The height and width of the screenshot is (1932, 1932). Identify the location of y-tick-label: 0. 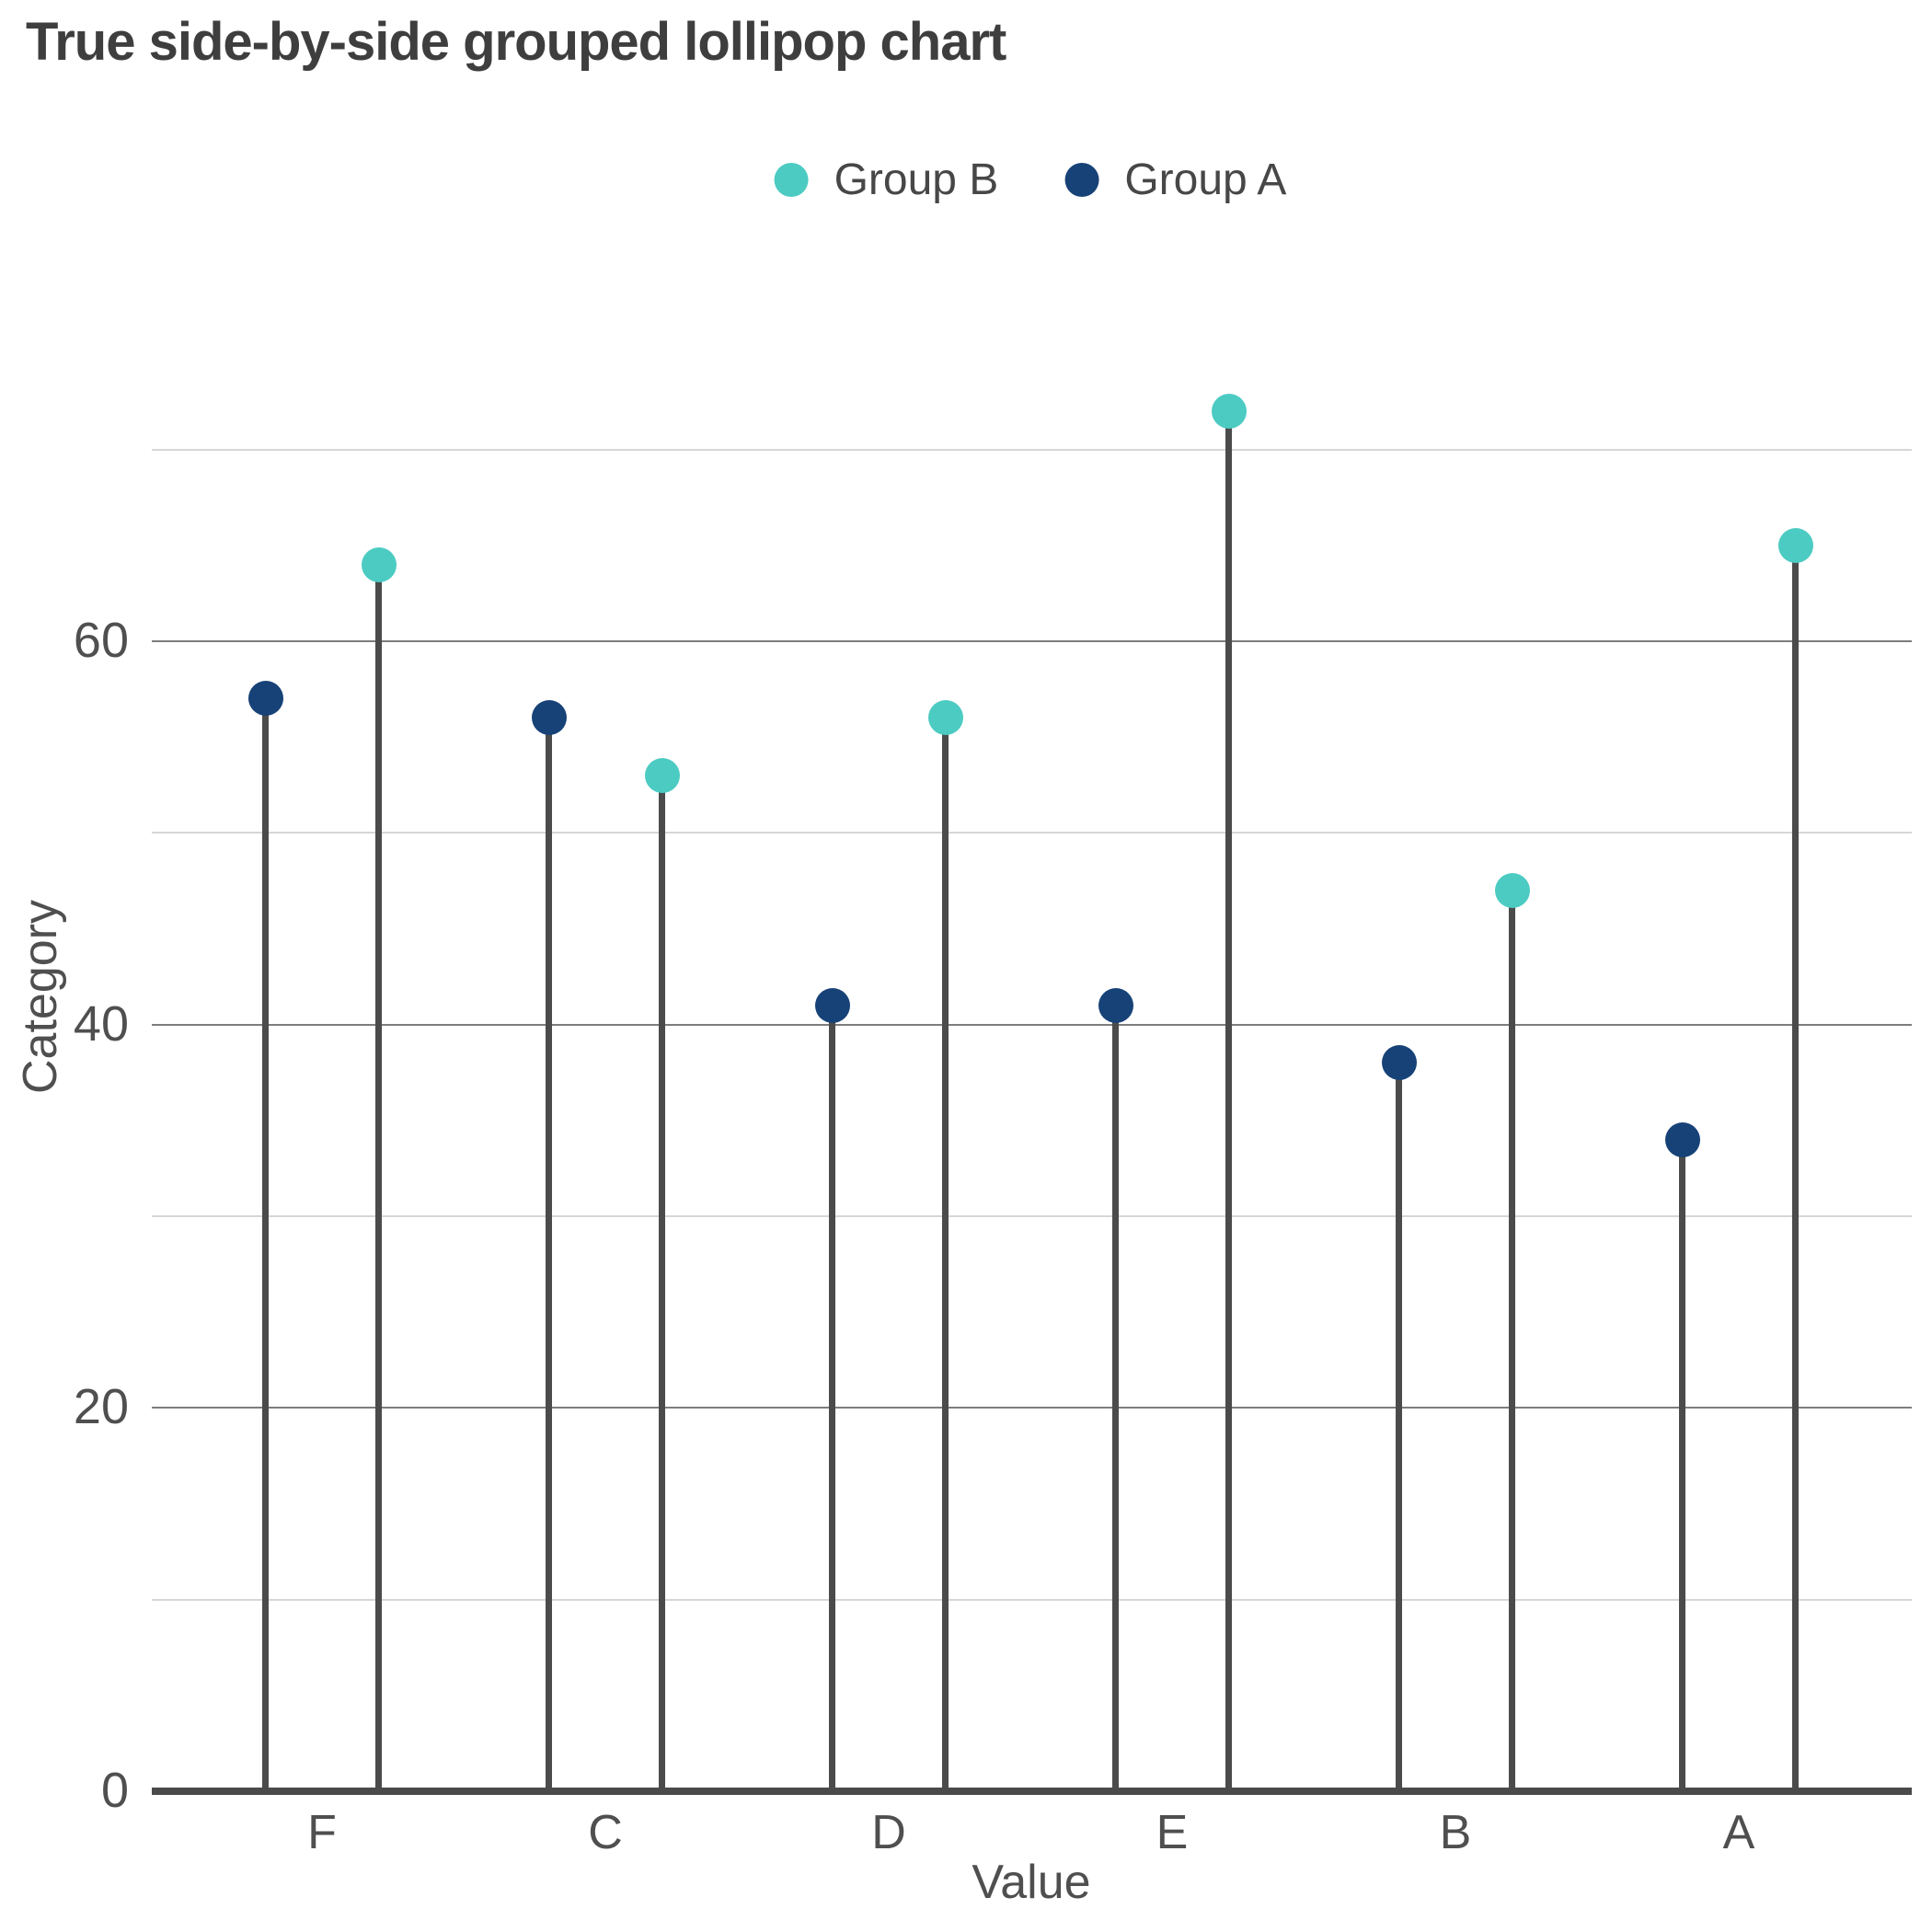
(114, 1790).